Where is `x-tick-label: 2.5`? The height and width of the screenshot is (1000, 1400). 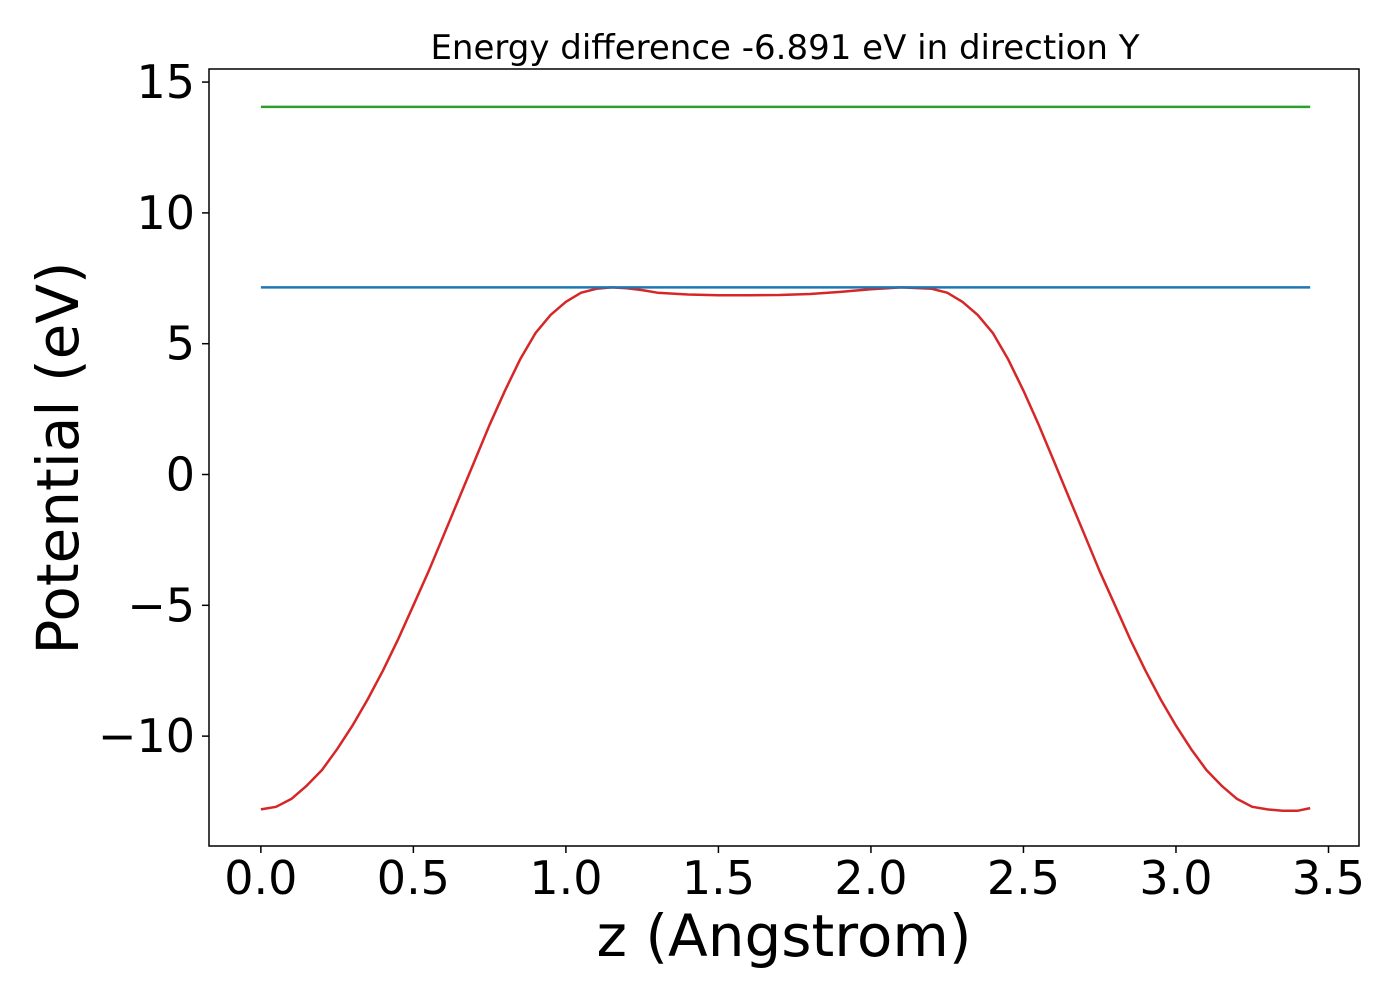 x-tick-label: 2.5 is located at coordinates (1023, 878).